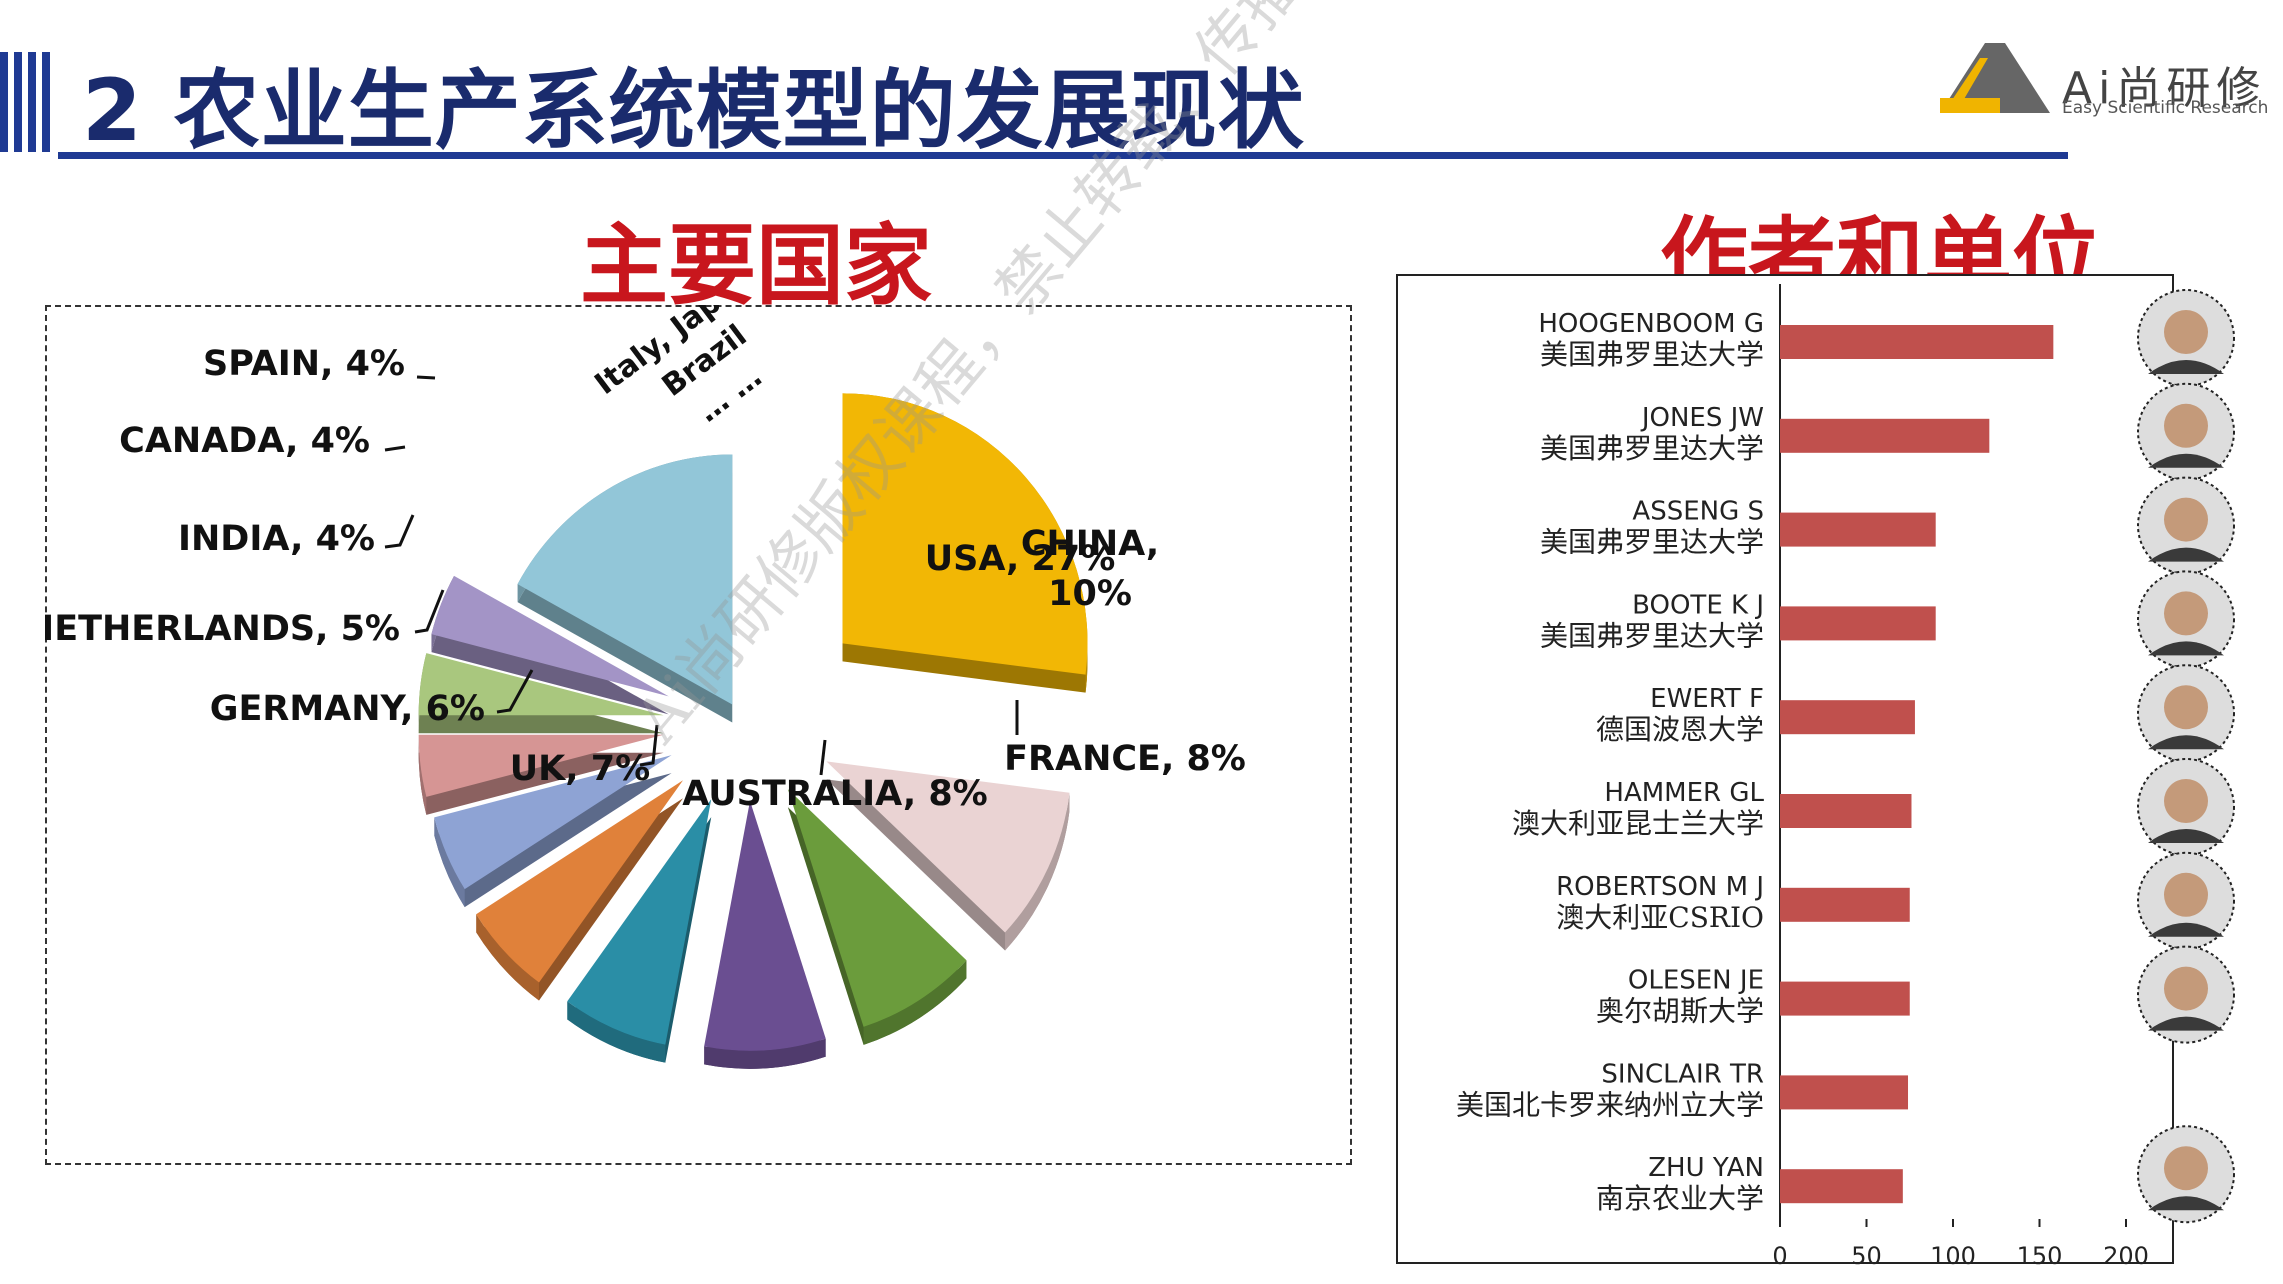  What do you see at coordinates (1995, 78) in the screenshot?
I see `logo-icon` at bounding box center [1995, 78].